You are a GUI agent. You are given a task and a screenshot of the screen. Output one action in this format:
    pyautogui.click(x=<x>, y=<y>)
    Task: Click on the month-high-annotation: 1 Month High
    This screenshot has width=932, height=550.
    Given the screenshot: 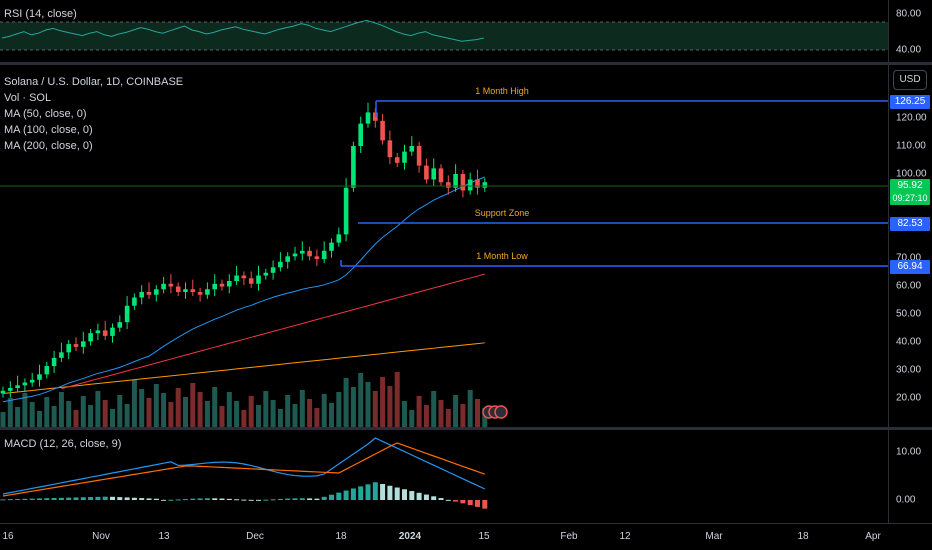 What is the action you would take?
    pyautogui.click(x=502, y=91)
    